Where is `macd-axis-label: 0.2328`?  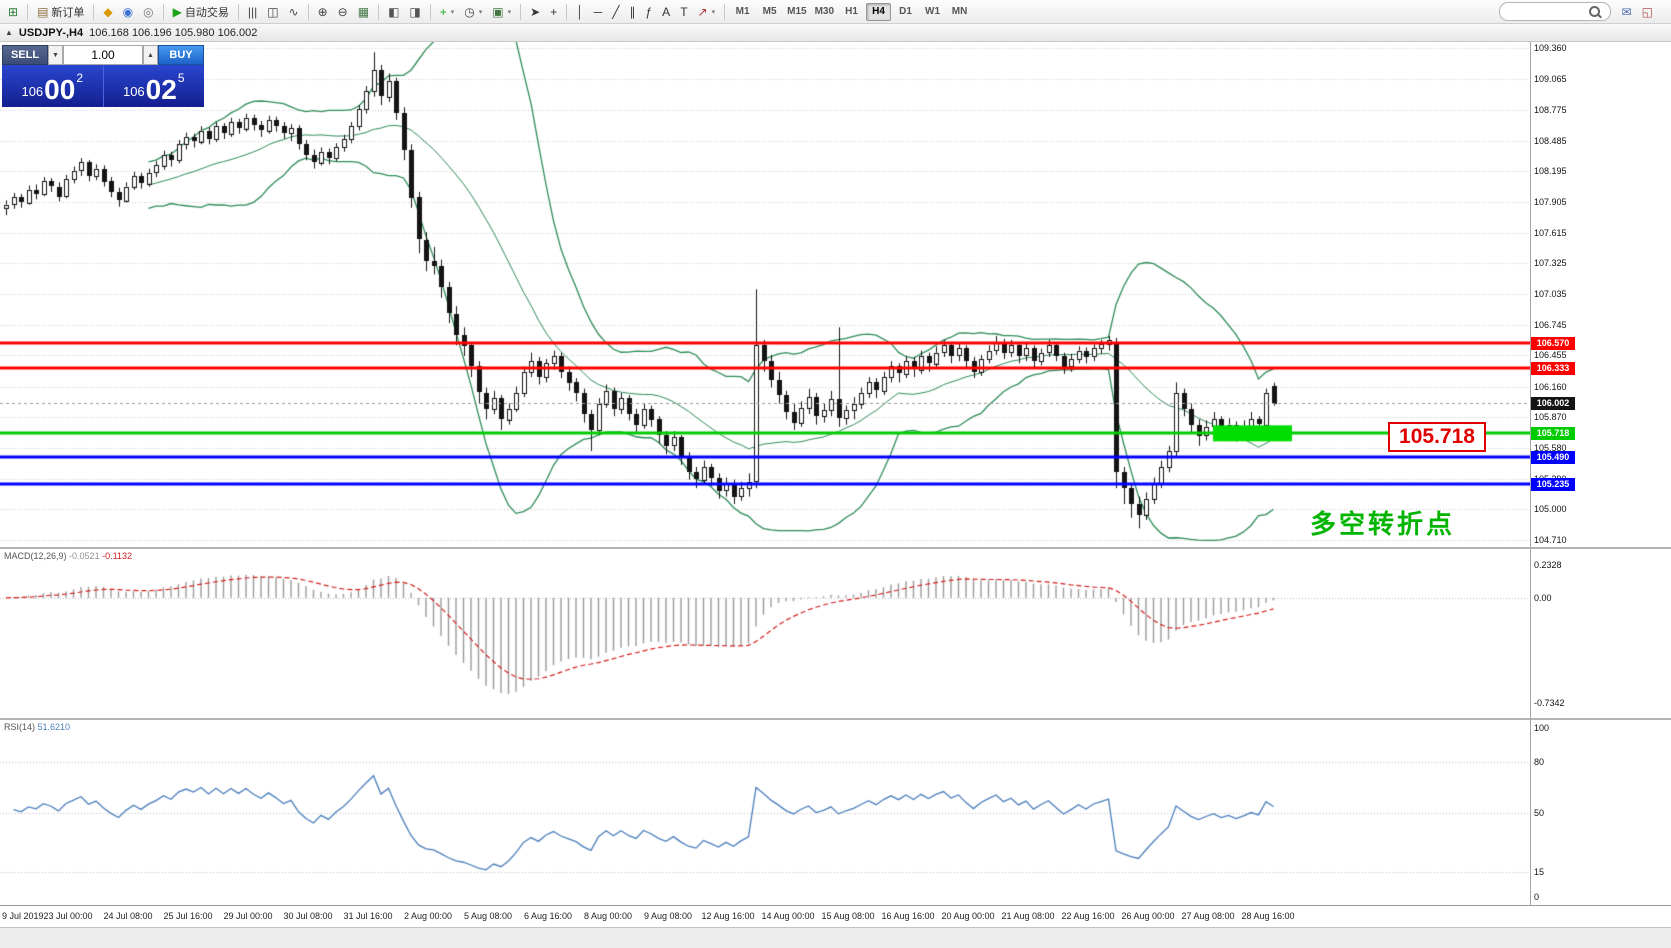
macd-axis-label: 0.2328 is located at coordinates (1548, 564).